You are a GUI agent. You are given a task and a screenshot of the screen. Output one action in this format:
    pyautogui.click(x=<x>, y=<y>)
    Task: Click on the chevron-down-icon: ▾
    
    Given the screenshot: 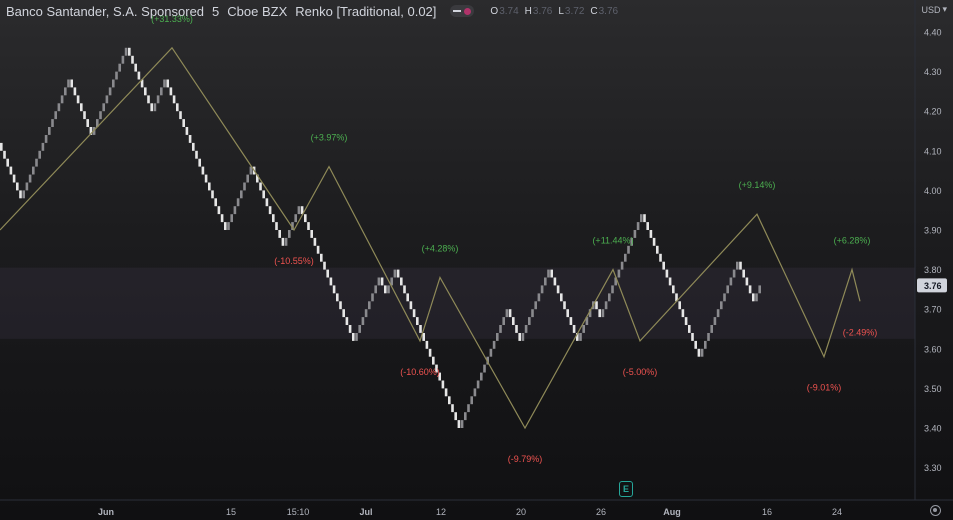 What is the action you would take?
    pyautogui.click(x=944, y=9)
    